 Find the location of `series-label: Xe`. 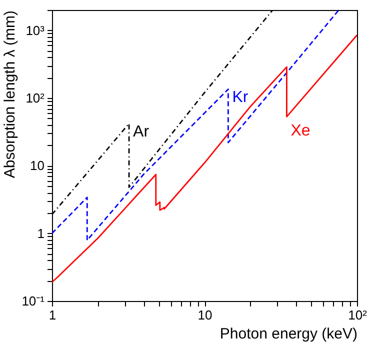

series-label: Xe is located at coordinates (300, 131).